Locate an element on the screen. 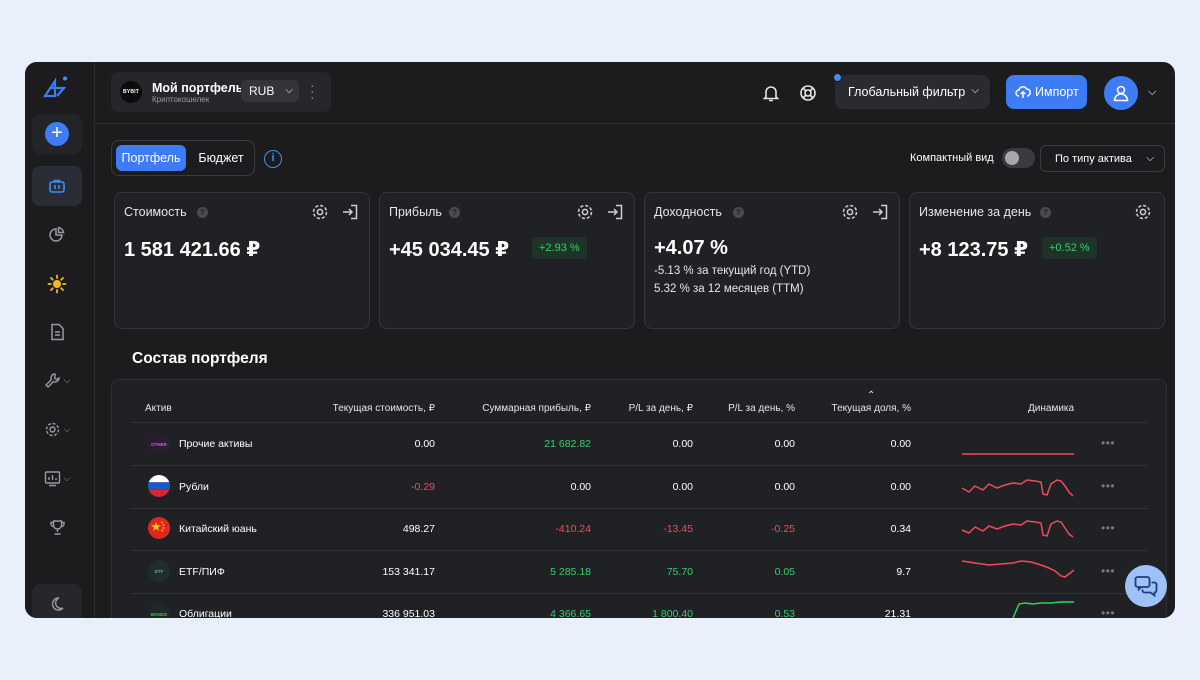 The width and height of the screenshot is (1200, 680). cell-share: 0.34 is located at coordinates (900, 529).